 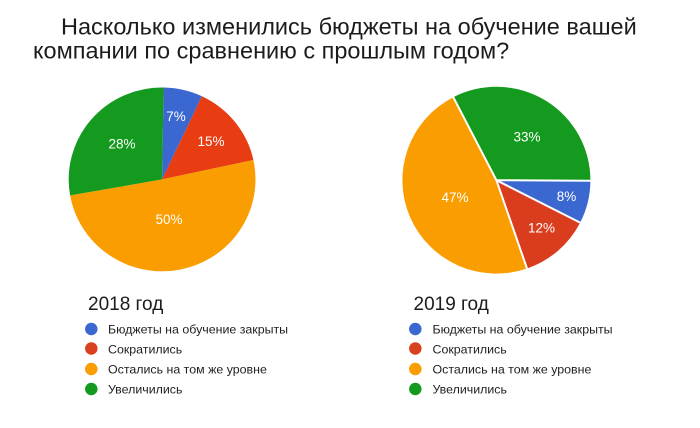 I want to click on svg-text: 7%, so click(x=176, y=116).